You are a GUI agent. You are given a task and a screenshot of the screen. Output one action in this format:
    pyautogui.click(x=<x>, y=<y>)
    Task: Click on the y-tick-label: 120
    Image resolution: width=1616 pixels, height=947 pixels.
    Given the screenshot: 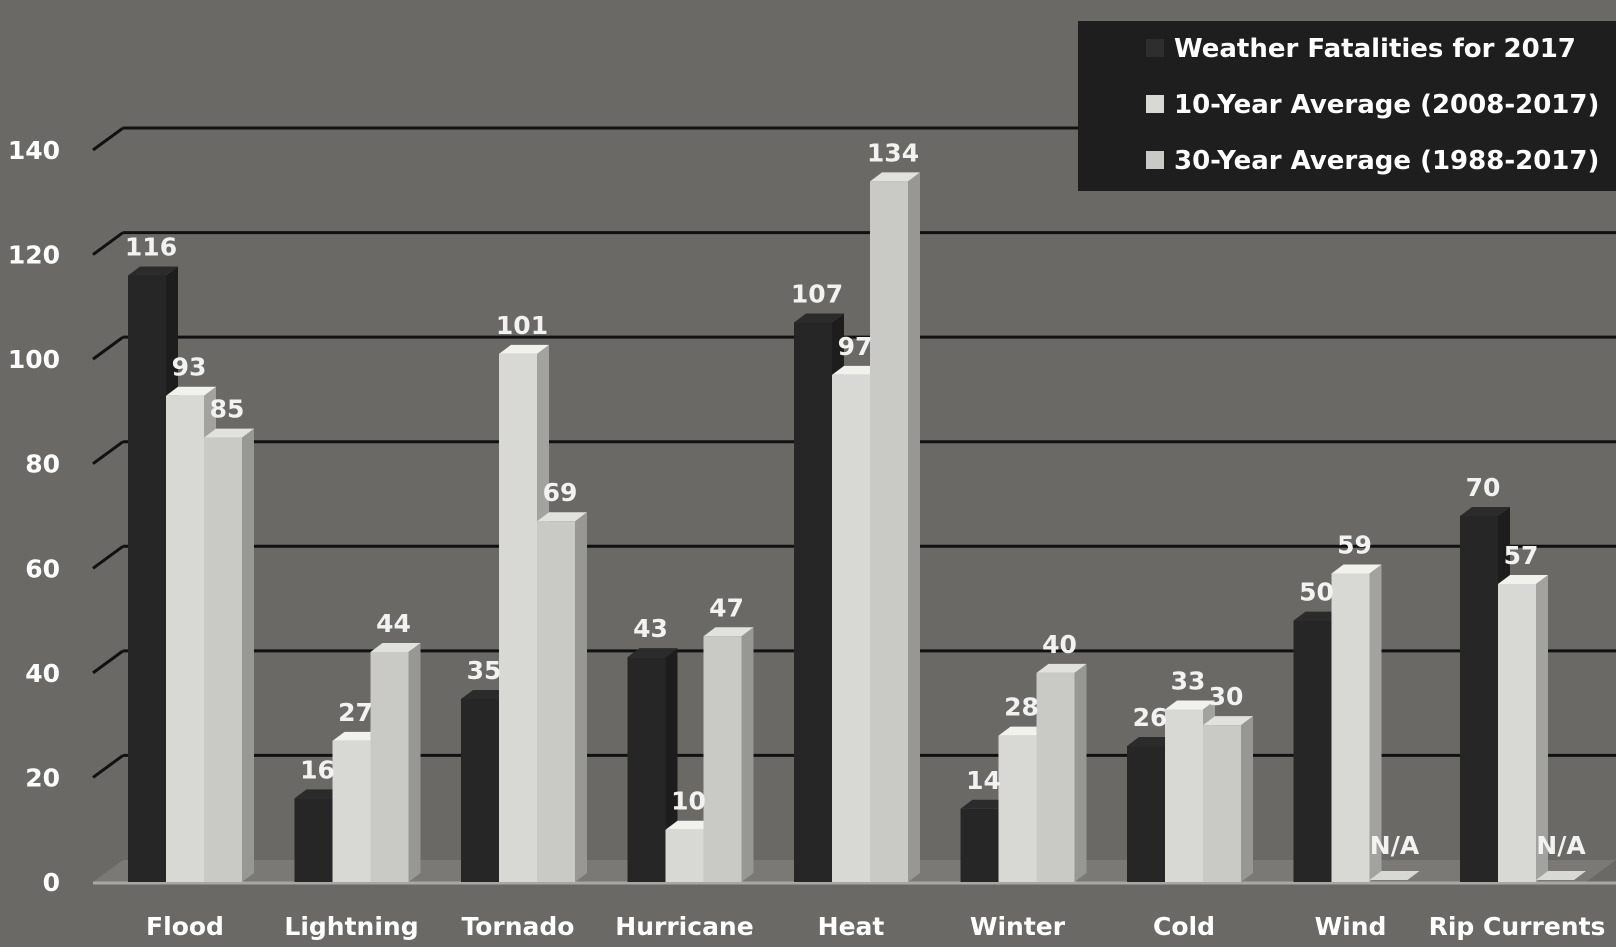 What is the action you would take?
    pyautogui.click(x=34, y=255)
    